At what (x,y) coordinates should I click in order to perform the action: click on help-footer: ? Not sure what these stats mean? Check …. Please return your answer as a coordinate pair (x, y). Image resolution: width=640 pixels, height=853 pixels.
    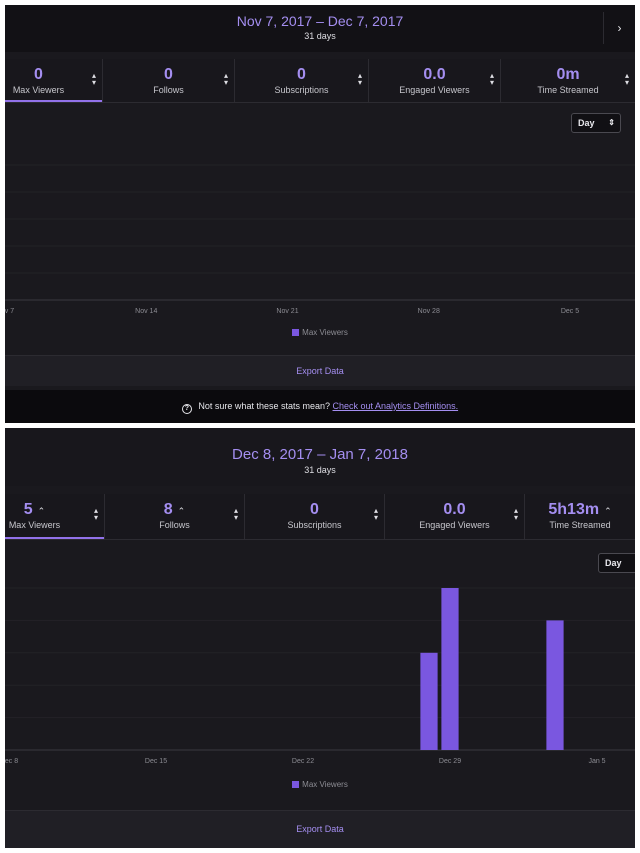
    Looking at the image, I should click on (320, 406).